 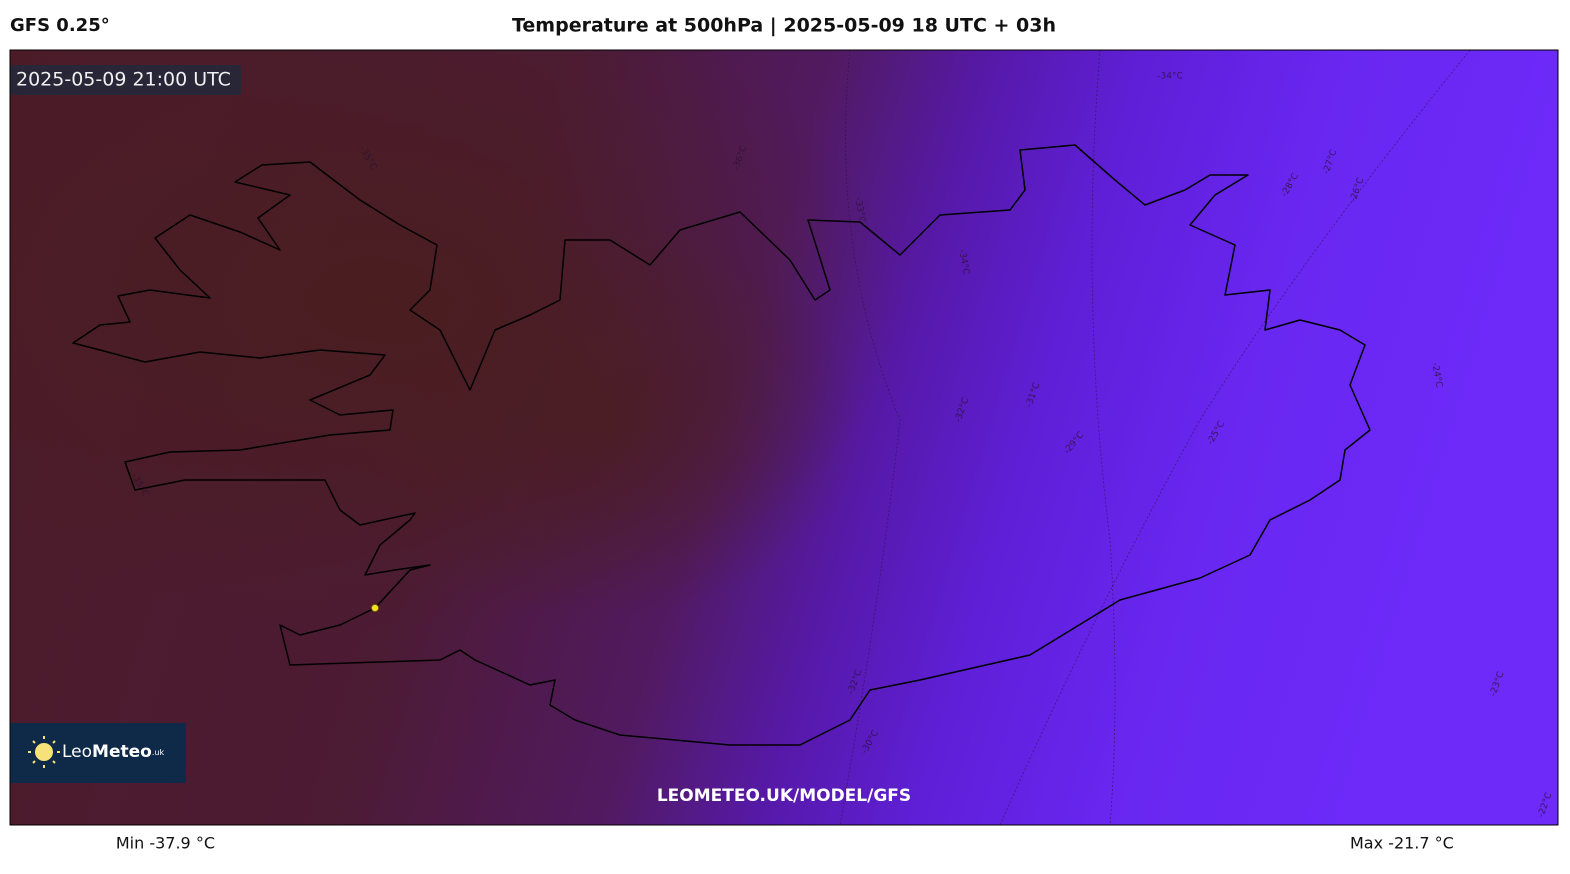 I want to click on logo-suffix: .uk, so click(x=158, y=752).